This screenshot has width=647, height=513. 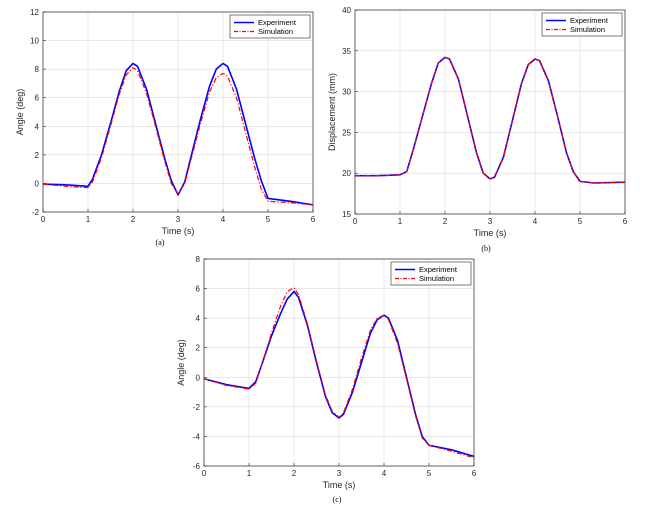 I want to click on y-tick-label: 10, so click(x=34, y=41).